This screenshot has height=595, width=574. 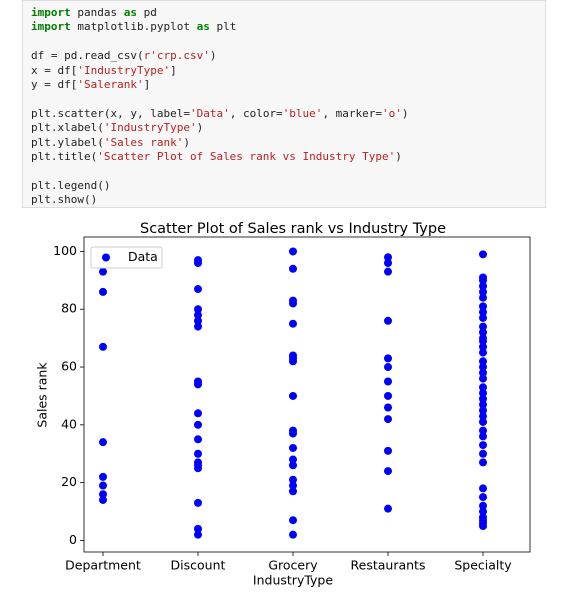 I want to click on code-token: plt.legend(), so click(x=71, y=186).